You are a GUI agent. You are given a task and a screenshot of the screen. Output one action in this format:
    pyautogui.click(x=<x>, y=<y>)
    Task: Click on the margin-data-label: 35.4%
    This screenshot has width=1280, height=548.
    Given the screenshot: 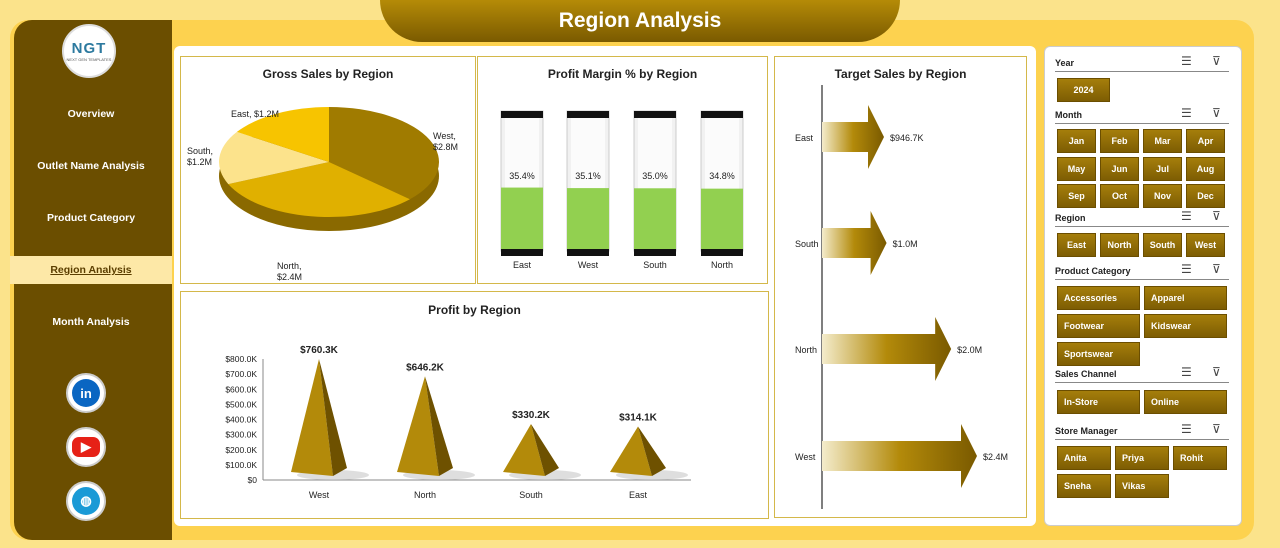 What is the action you would take?
    pyautogui.click(x=522, y=176)
    